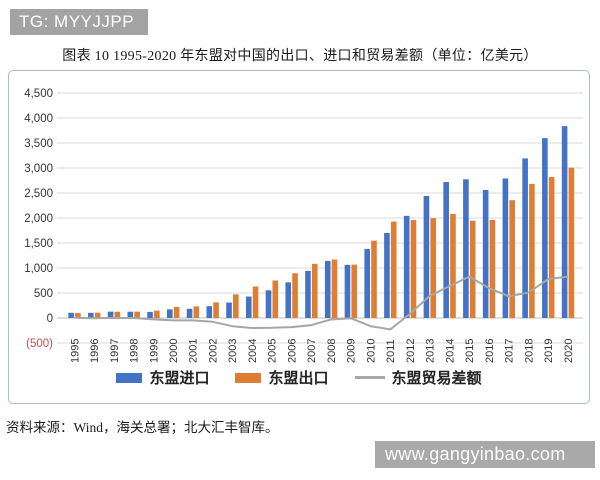 The width and height of the screenshot is (600, 480). Describe the element at coordinates (39, 344) in the screenshot. I see `svg-text: (500)` at that location.